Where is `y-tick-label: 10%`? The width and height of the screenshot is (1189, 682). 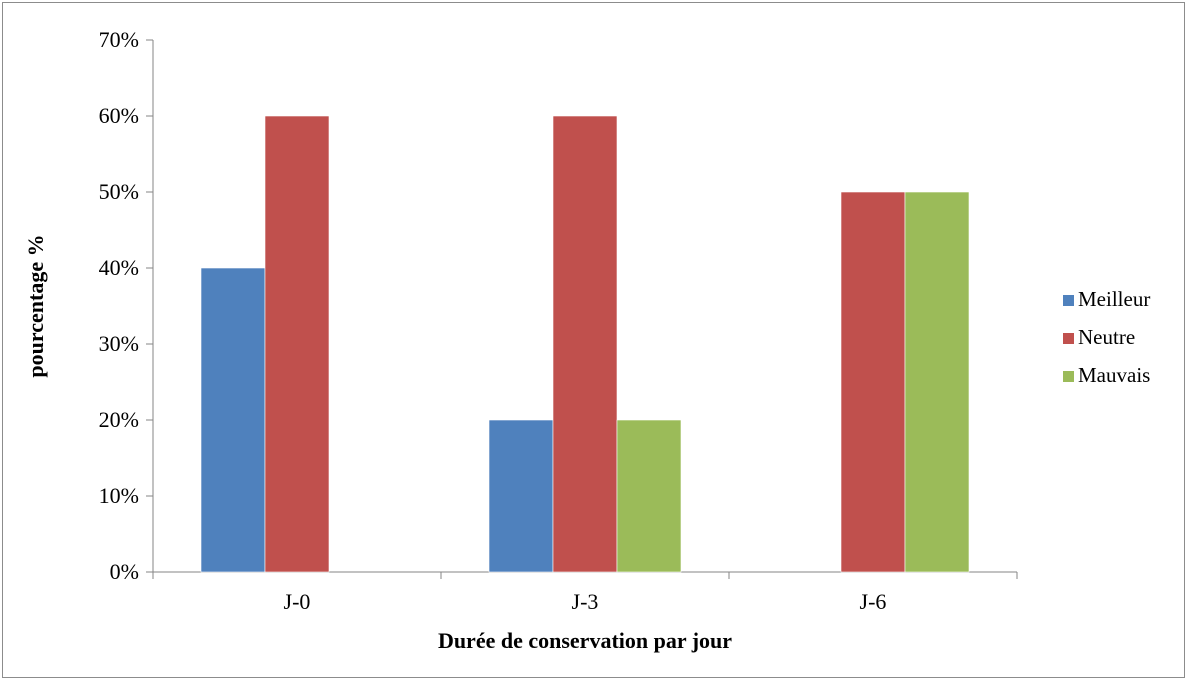 y-tick-label: 10% is located at coordinates (119, 495).